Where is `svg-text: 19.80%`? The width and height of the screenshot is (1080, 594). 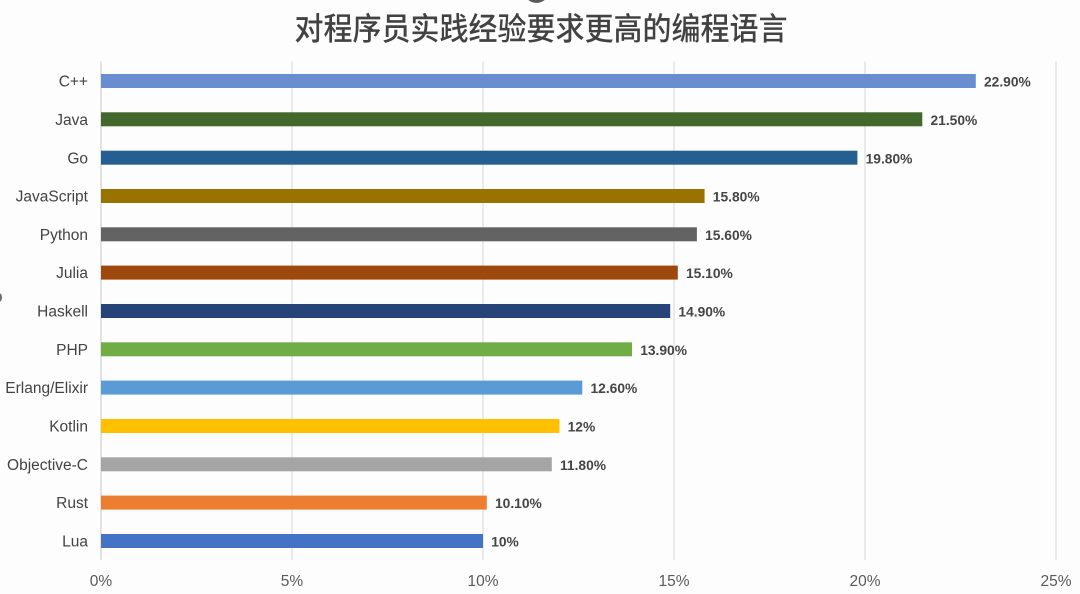
svg-text: 19.80% is located at coordinates (889, 158).